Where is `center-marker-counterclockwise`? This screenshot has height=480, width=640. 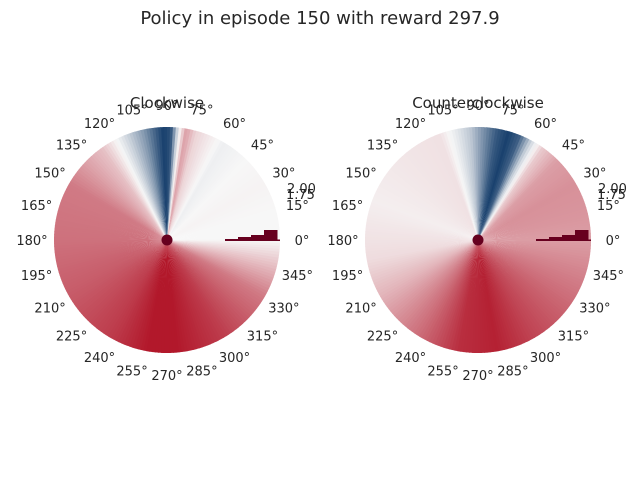 center-marker-counterclockwise is located at coordinates (478, 240).